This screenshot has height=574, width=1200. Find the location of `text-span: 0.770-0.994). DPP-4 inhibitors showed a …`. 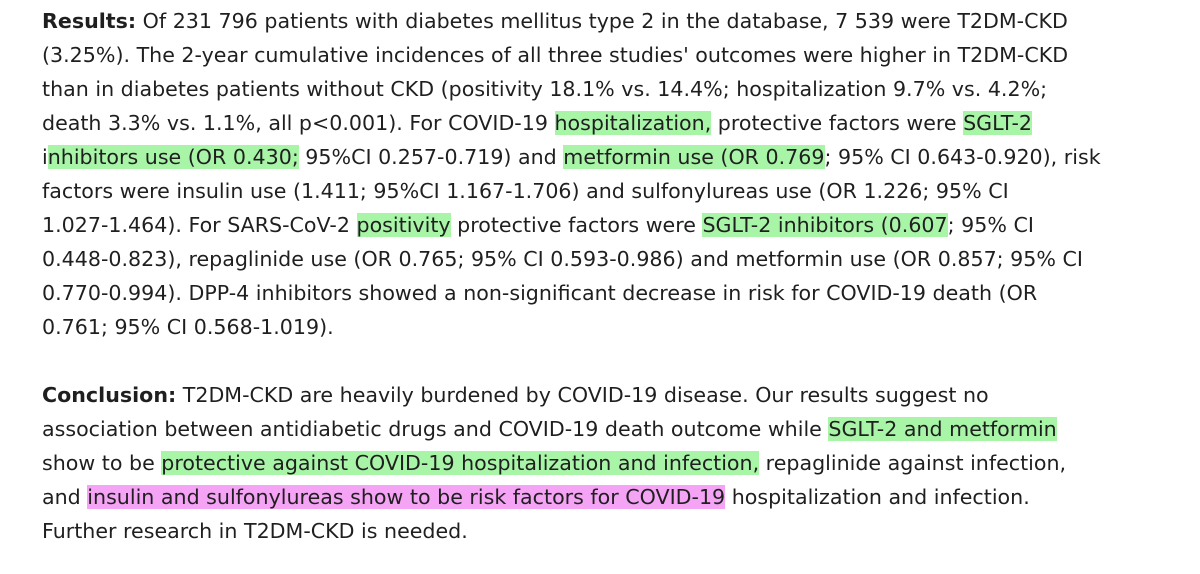

text-span: 0.770-0.994). DPP-4 inhibitors showed a … is located at coordinates (540, 293).